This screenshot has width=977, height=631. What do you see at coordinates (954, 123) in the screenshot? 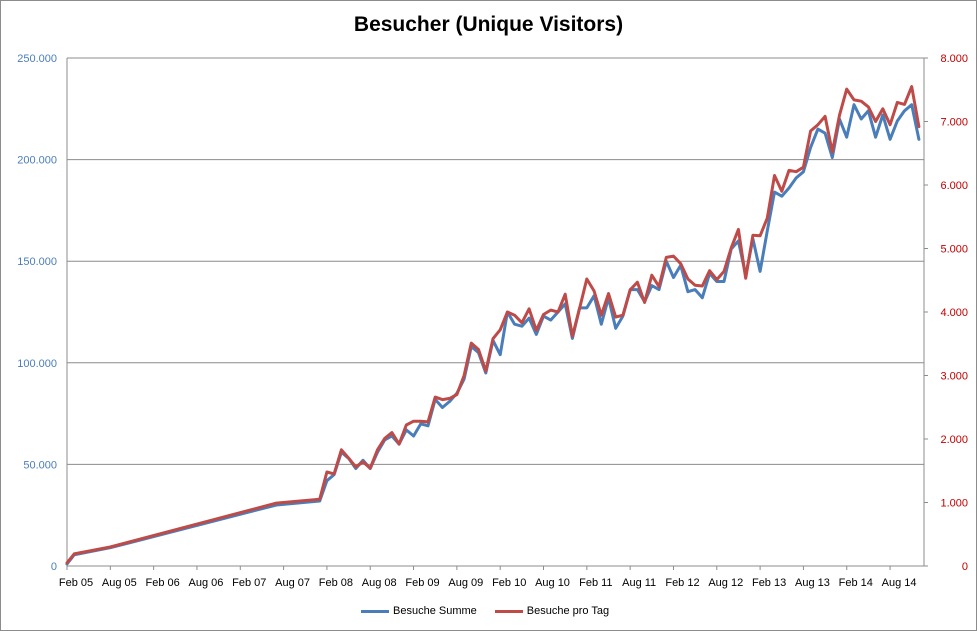
I see `y-right-tick-label: 7.000` at bounding box center [954, 123].